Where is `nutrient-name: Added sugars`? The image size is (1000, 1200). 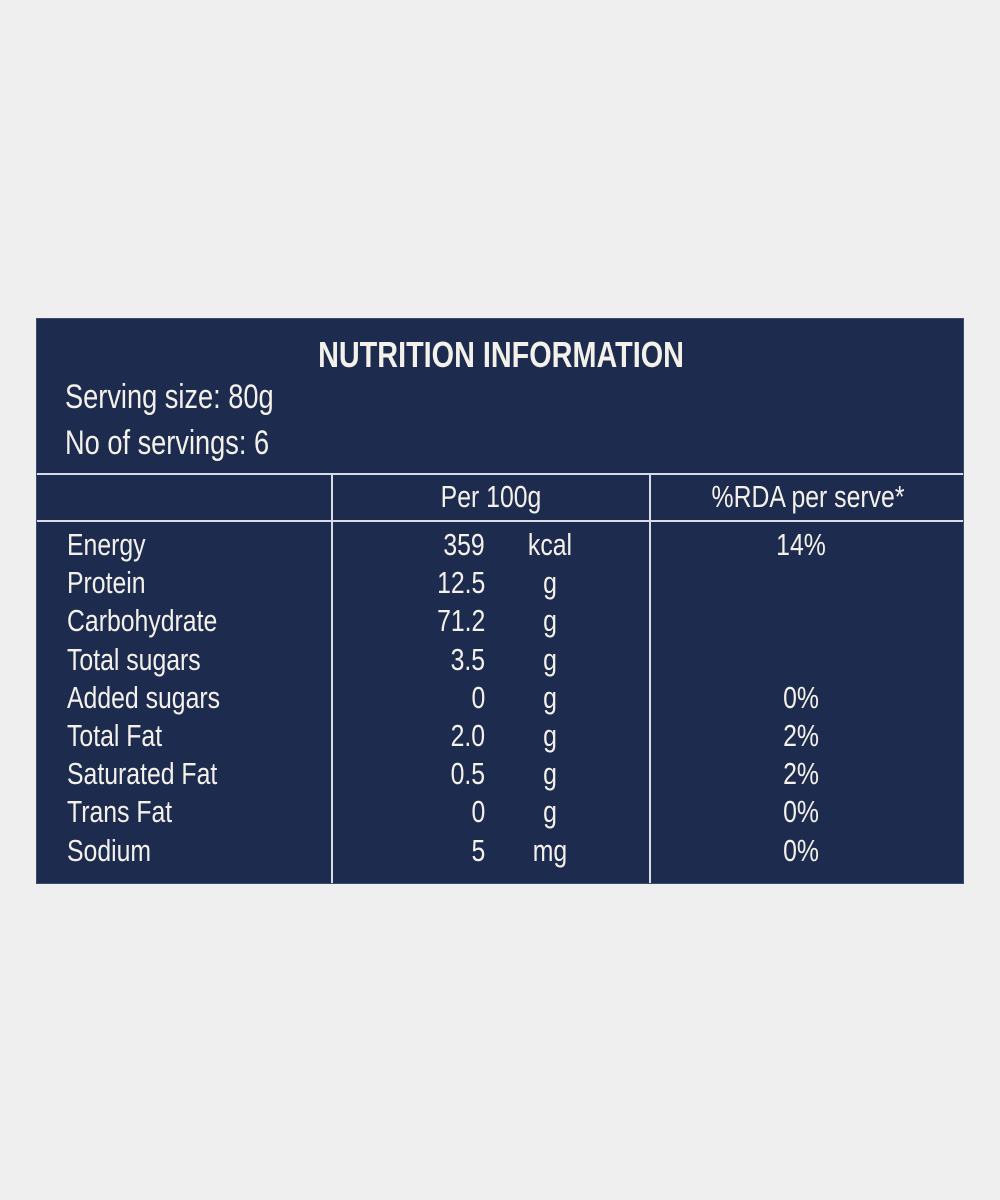
nutrient-name: Added sugars is located at coordinates (144, 697).